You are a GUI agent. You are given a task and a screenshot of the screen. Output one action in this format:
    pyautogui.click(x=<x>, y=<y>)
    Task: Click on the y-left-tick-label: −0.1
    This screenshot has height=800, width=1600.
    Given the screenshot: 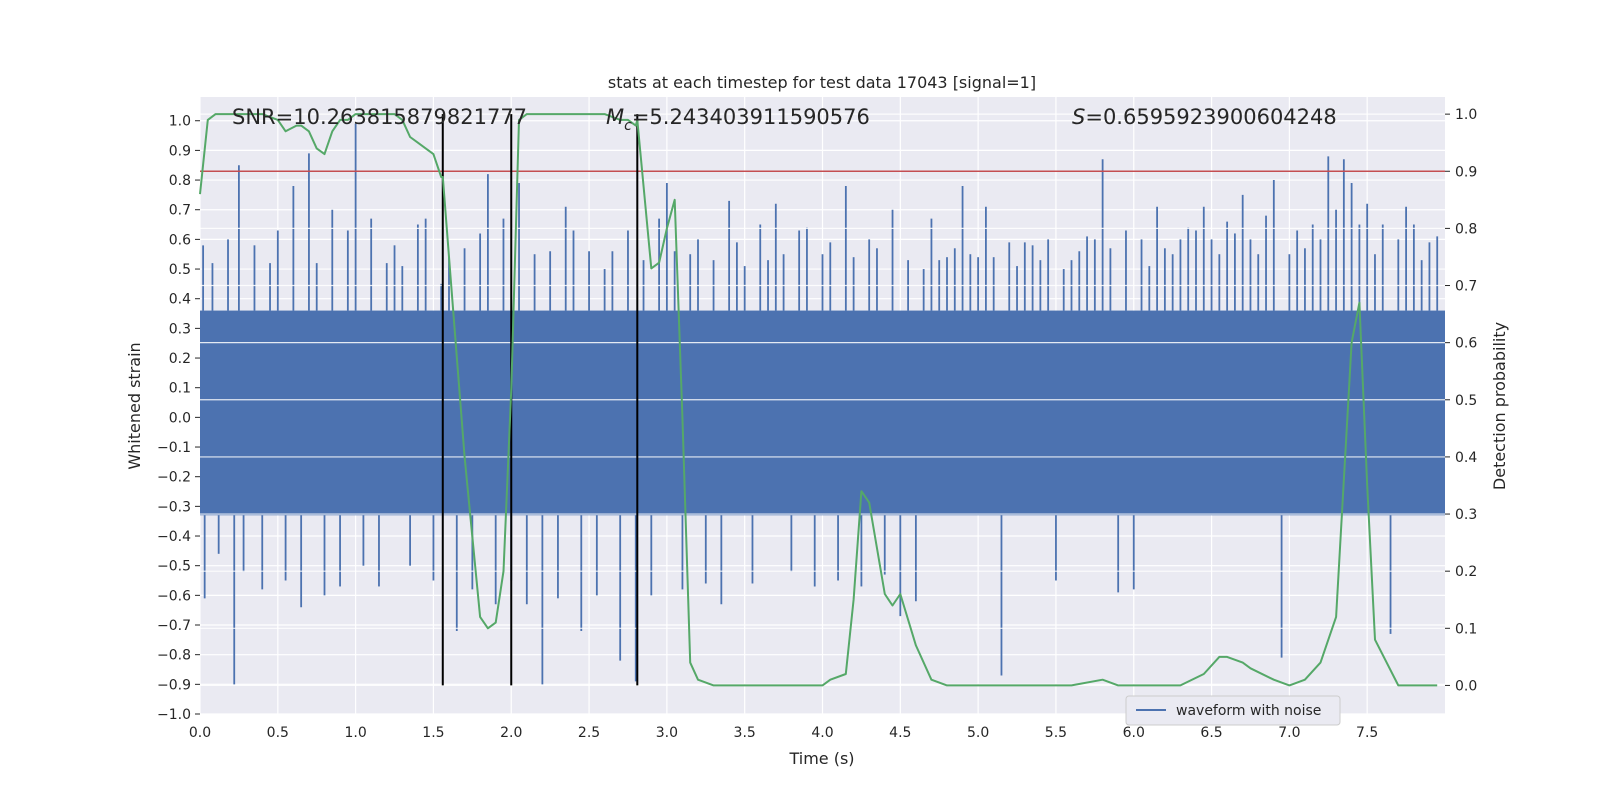 What is the action you would take?
    pyautogui.click(x=174, y=448)
    